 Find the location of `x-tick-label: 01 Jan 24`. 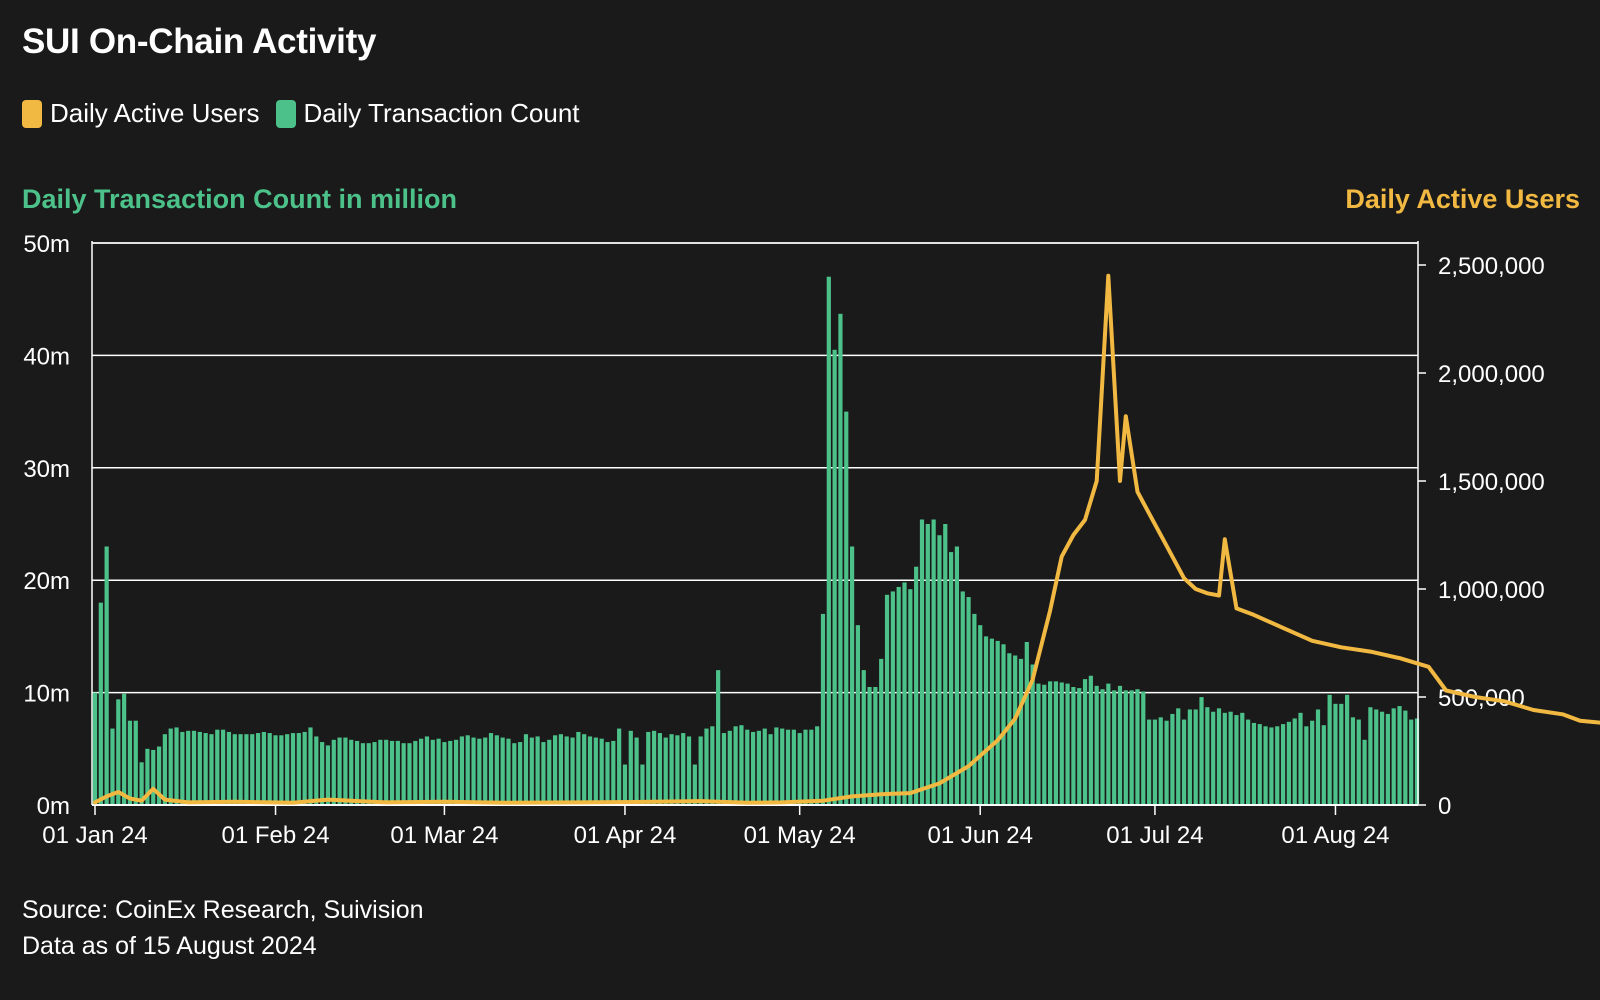

x-tick-label: 01 Jan 24 is located at coordinates (94, 835).